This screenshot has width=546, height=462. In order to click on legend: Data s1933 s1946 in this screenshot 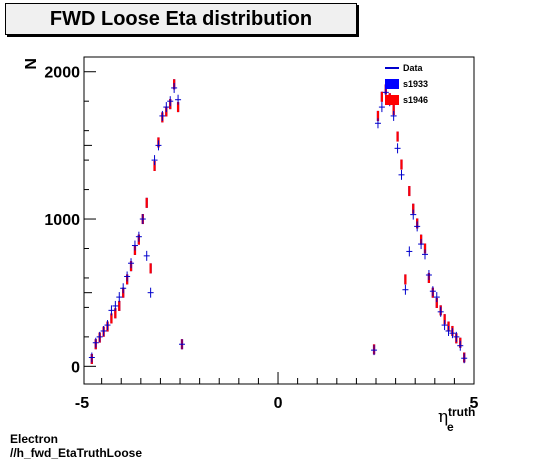, I will do `click(406, 84)`.